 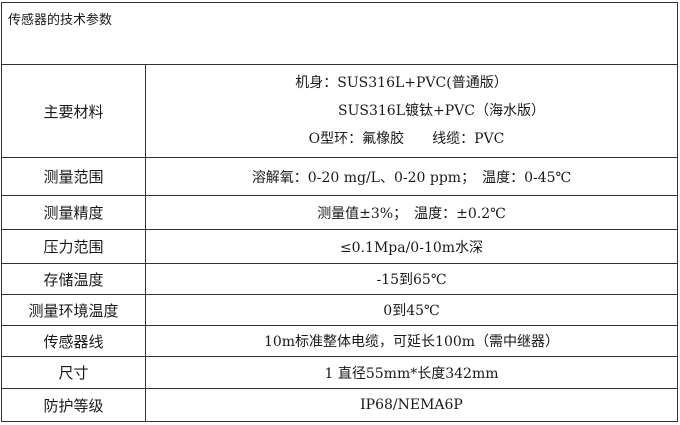 I want to click on row-label: 压力范围, so click(x=73, y=246).